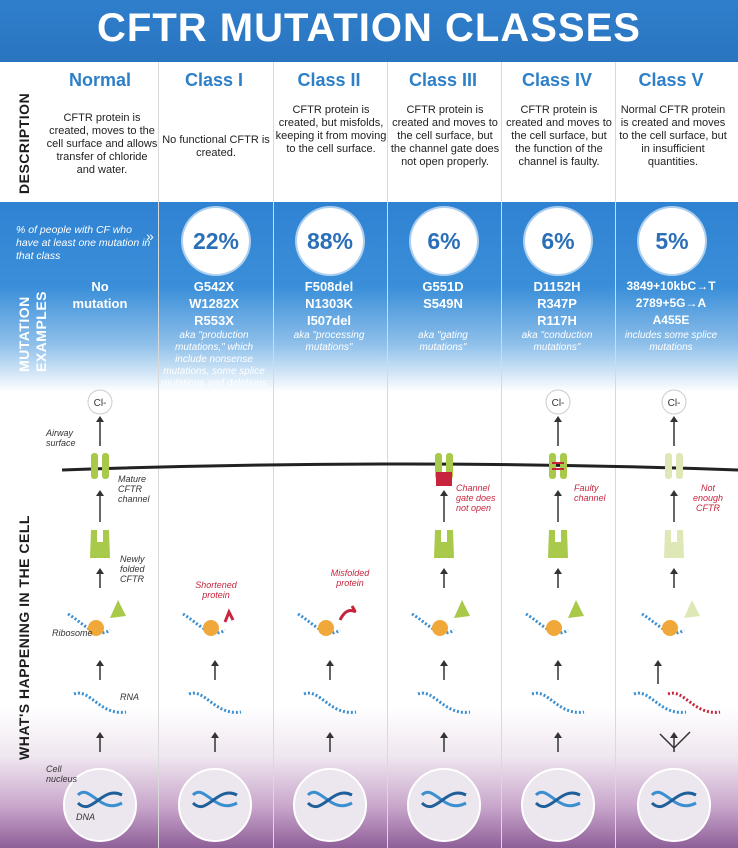 Image resolution: width=738 pixels, height=848 pixels. I want to click on aka-class-2: aka "processing mutations", so click(329, 341).